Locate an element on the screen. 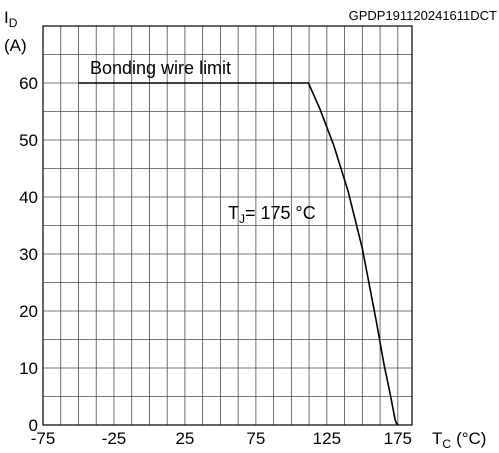  x-axis-label: TC (°C) is located at coordinates (459, 440).